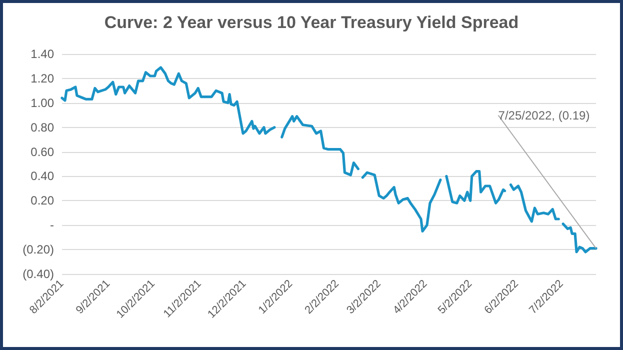  What do you see at coordinates (38, 249) in the screenshot?
I see `y-tick-label: (0.20)` at bounding box center [38, 249].